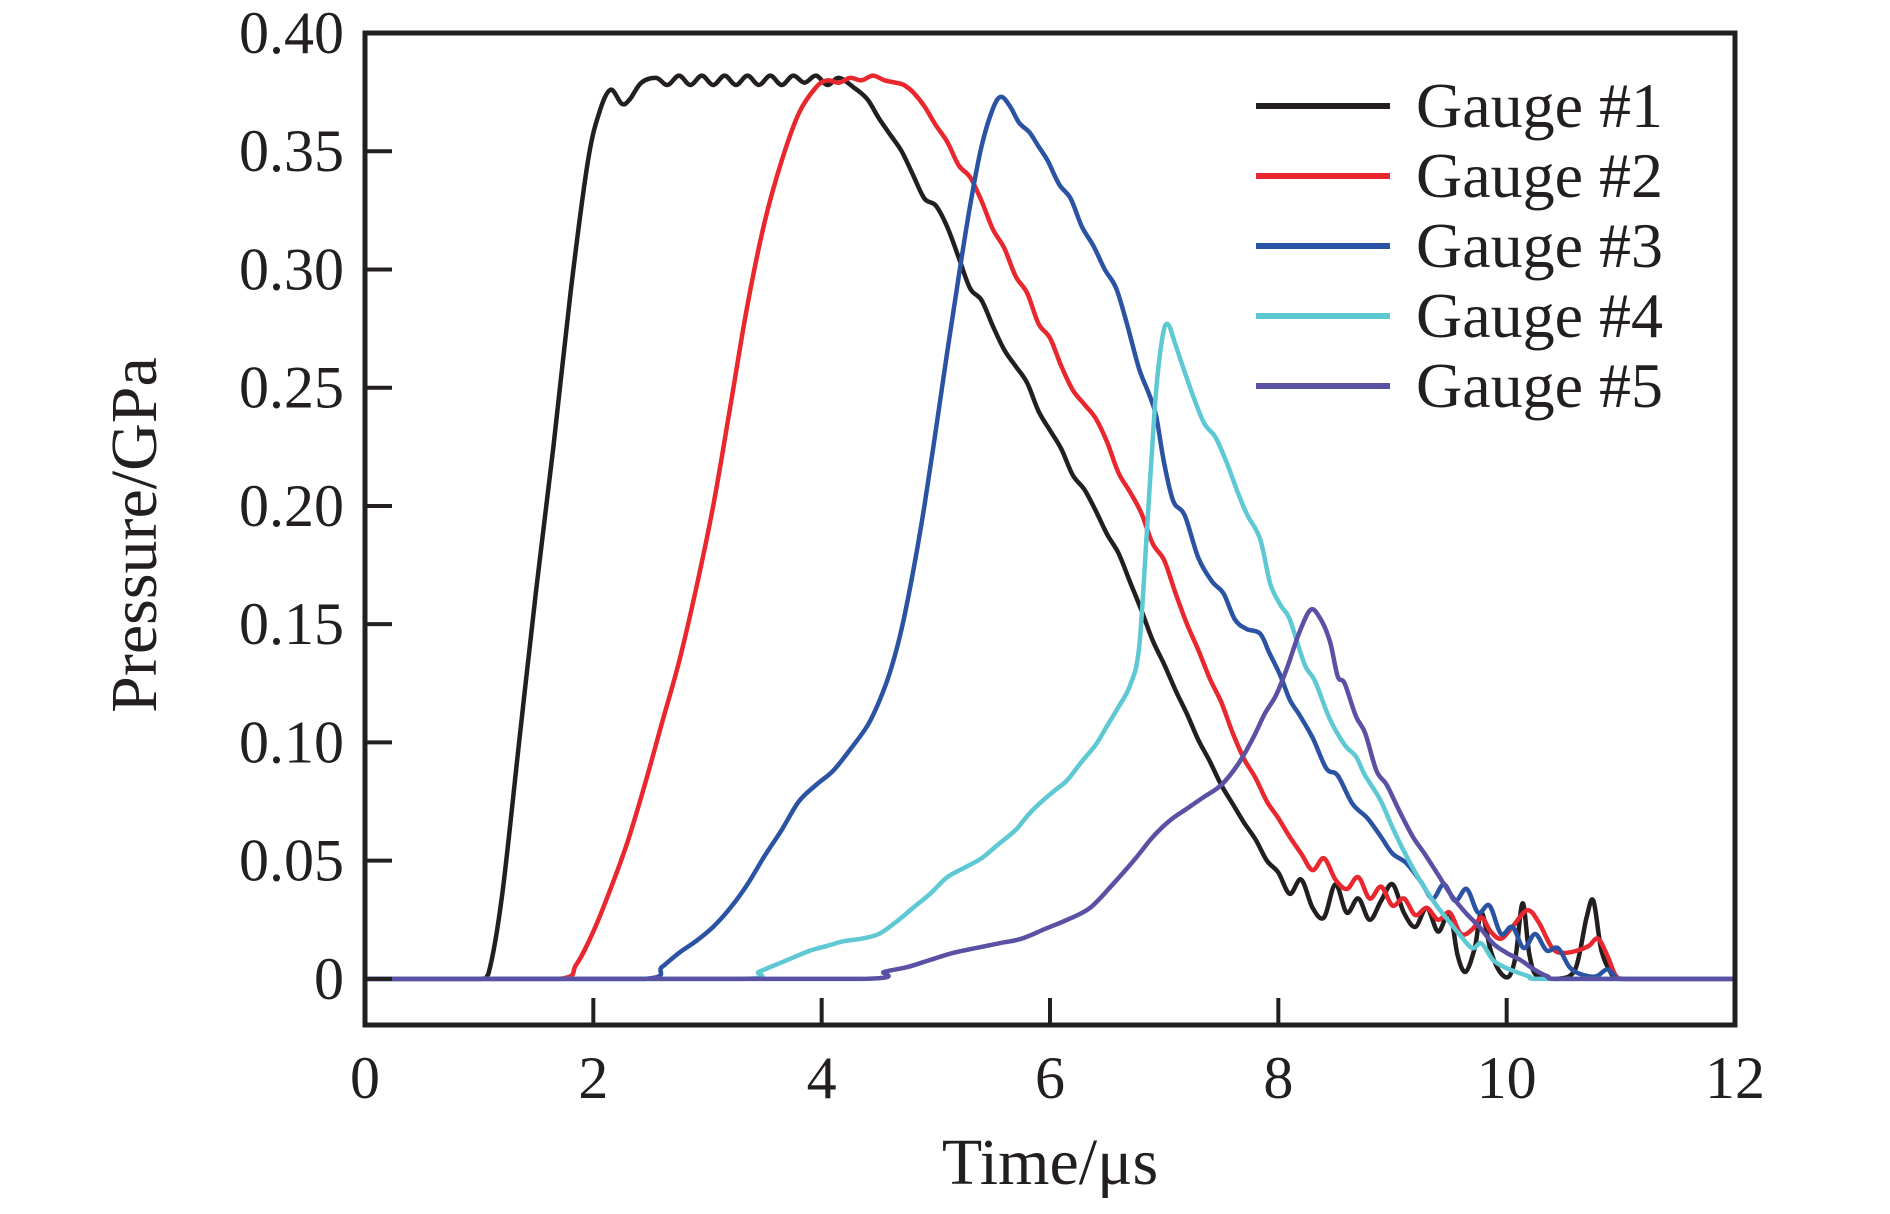 This screenshot has width=1890, height=1214. I want to click on legend-label: Gauge #3, so click(1540, 245).